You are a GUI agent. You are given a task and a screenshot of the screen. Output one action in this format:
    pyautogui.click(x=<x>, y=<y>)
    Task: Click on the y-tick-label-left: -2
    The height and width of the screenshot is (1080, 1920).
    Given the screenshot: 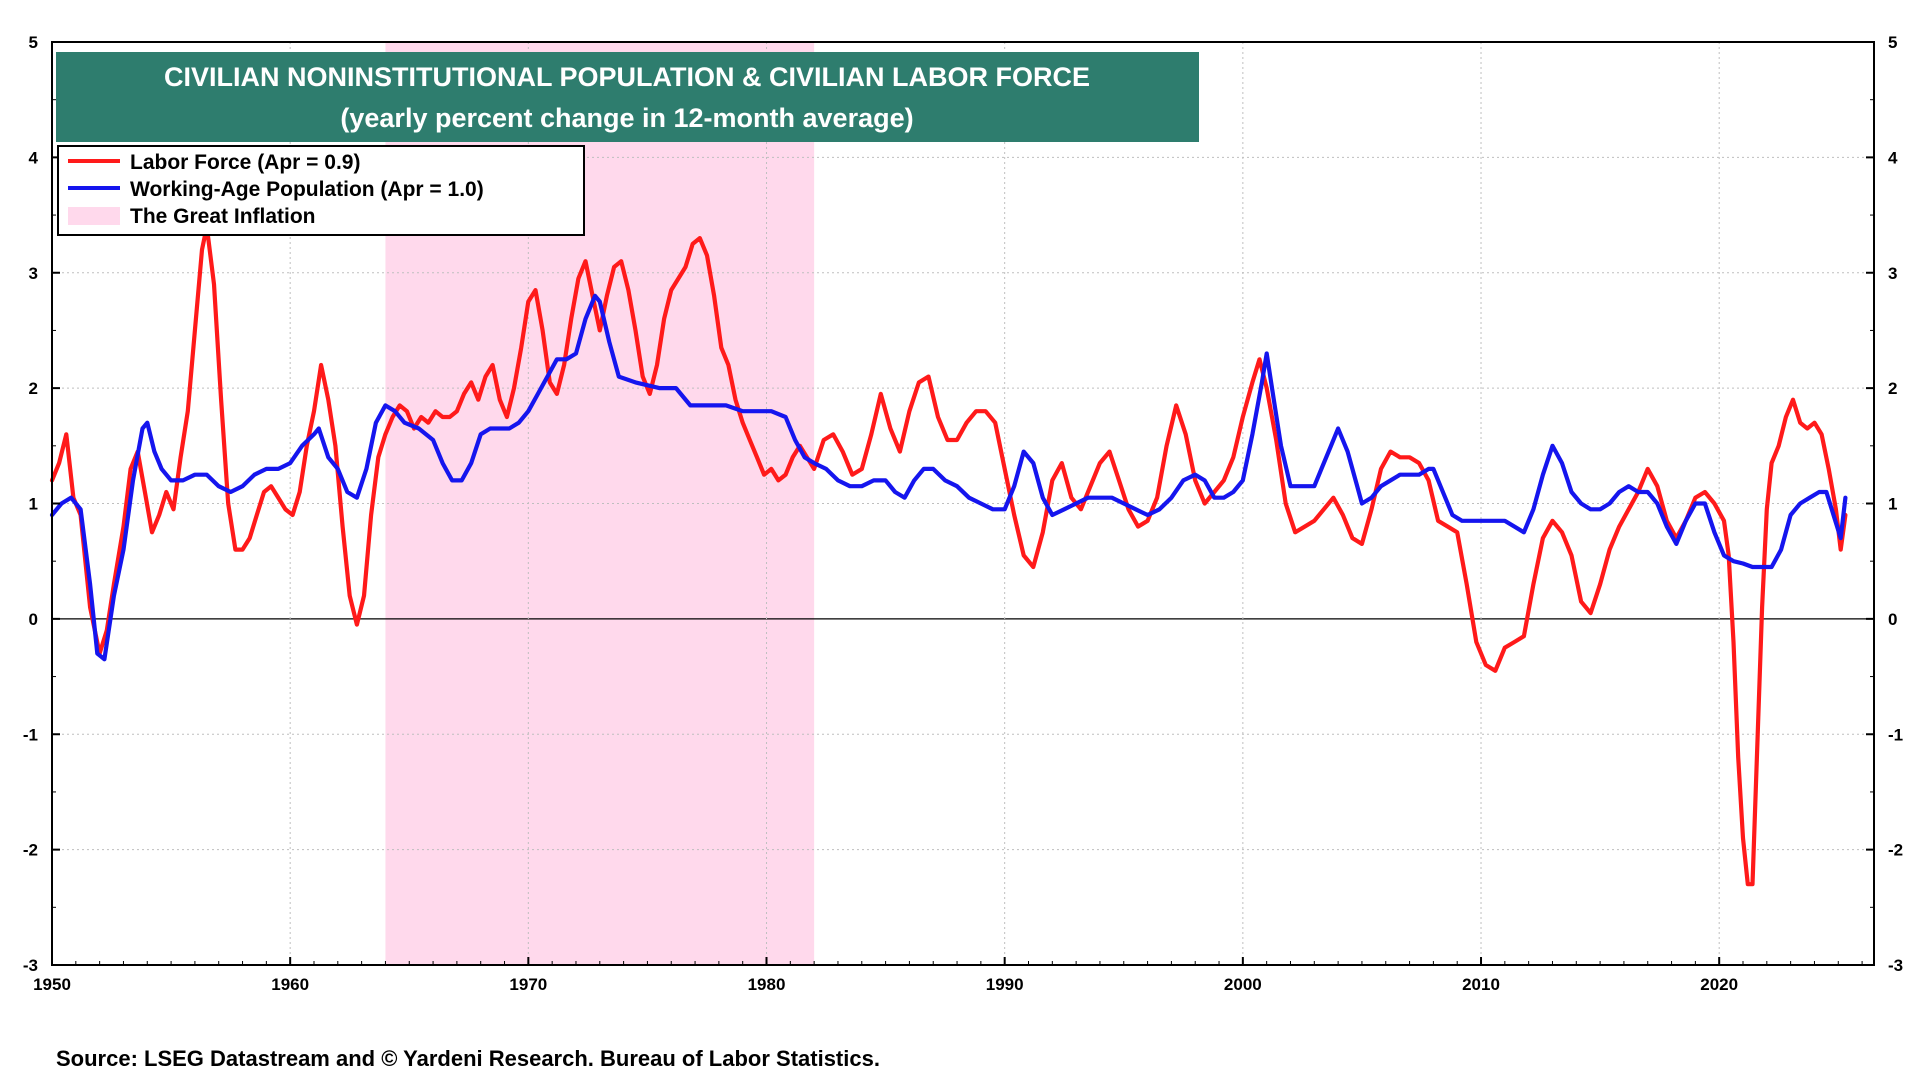 What is the action you would take?
    pyautogui.click(x=30, y=850)
    